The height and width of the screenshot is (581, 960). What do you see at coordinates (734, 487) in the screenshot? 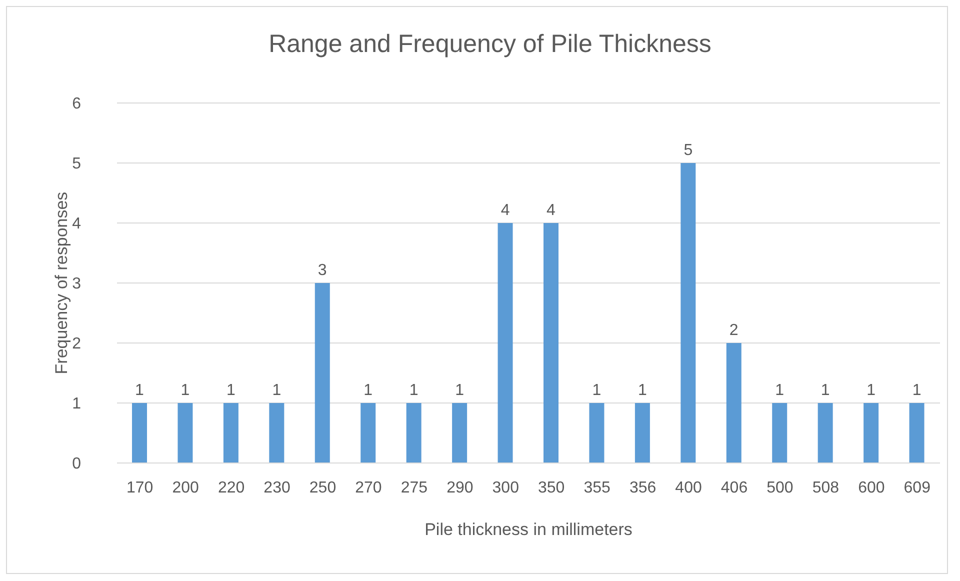
I see `x-tick-label: 406` at bounding box center [734, 487].